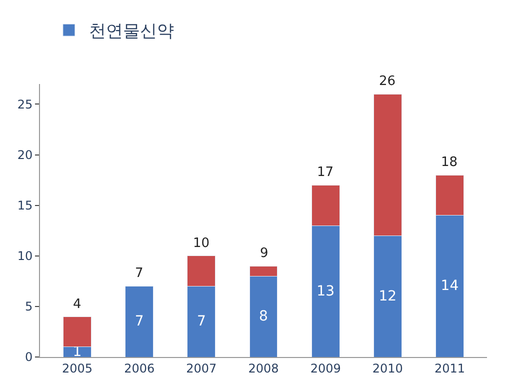 Image resolution: width=507 pixels, height=392 pixels. I want to click on data-label: 14, so click(449, 286).